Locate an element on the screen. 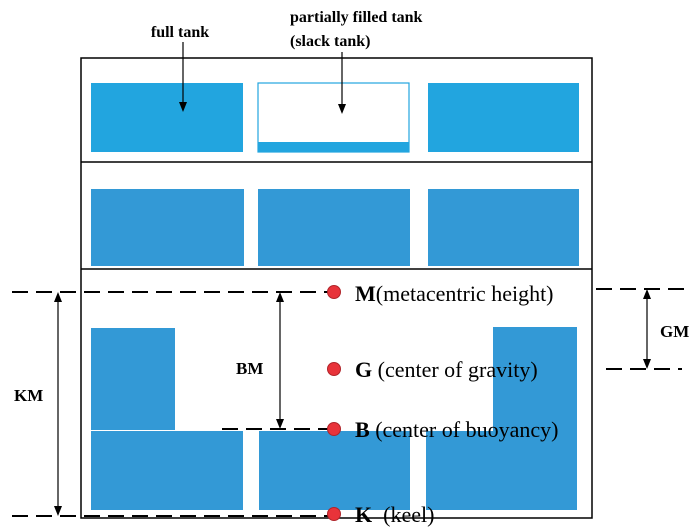  buoyancy-letter: B is located at coordinates (362, 429).